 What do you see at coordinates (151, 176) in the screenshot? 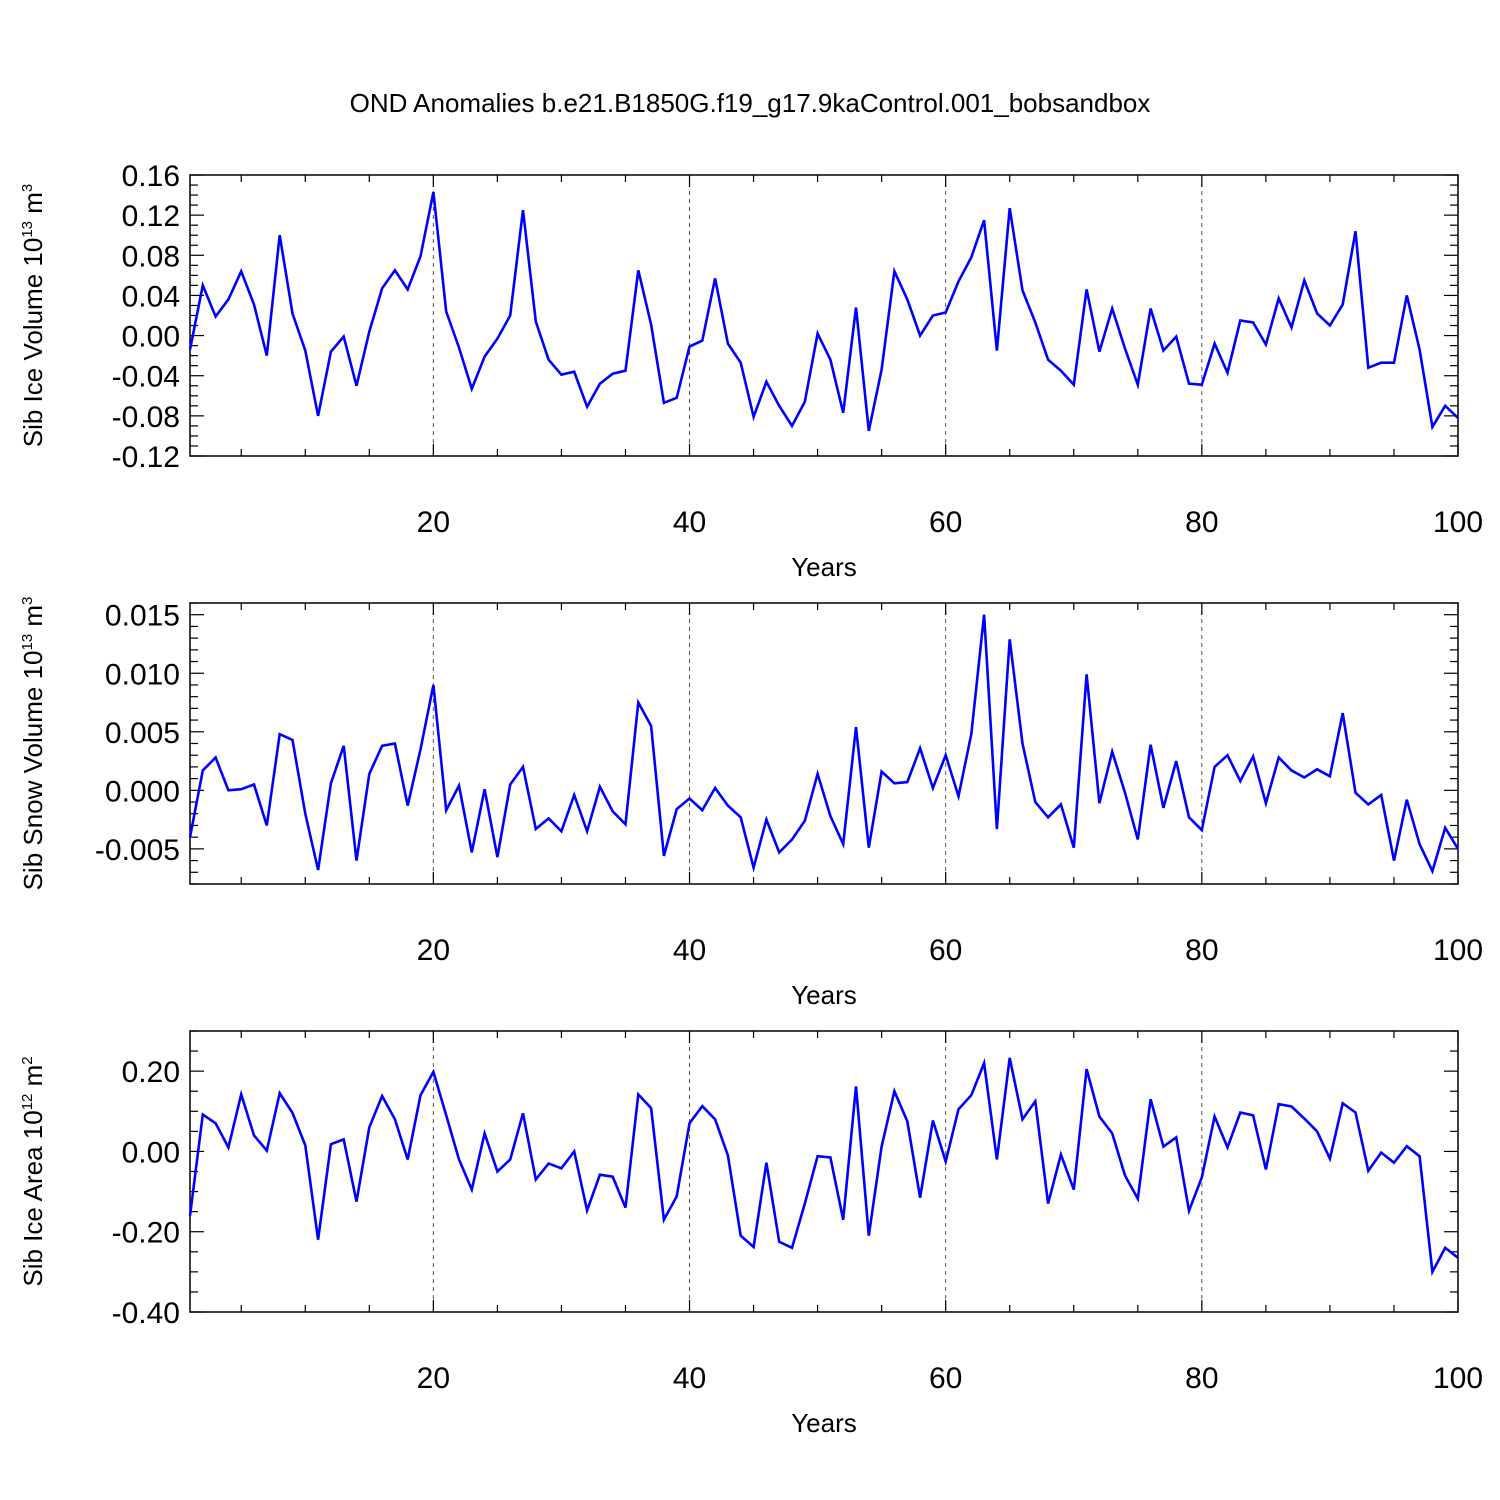
I see `y-tick-label: 0.16` at bounding box center [151, 176].